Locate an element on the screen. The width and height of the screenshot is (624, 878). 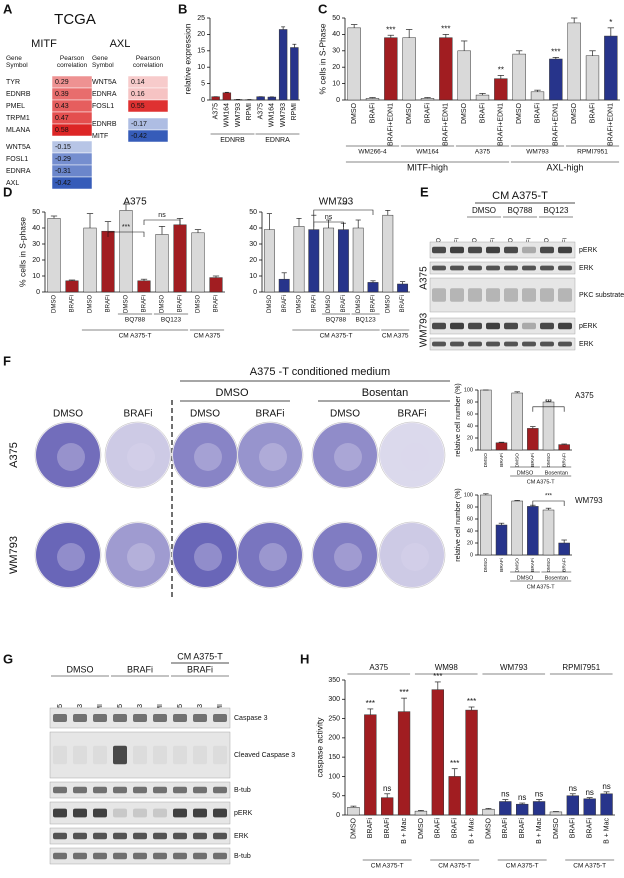
y-axis-label: % cells in S-phase is located at coordinates (22, 252).